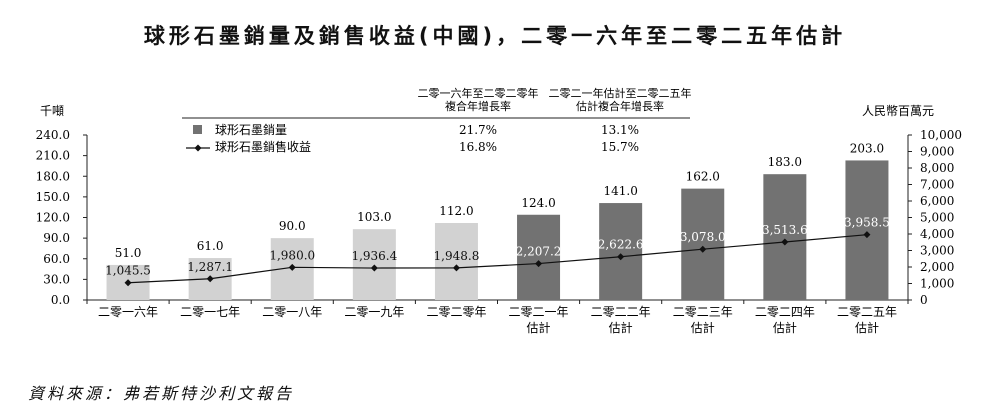  What do you see at coordinates (620, 191) in the screenshot?
I see `bar-value-label: 141.0` at bounding box center [620, 191].